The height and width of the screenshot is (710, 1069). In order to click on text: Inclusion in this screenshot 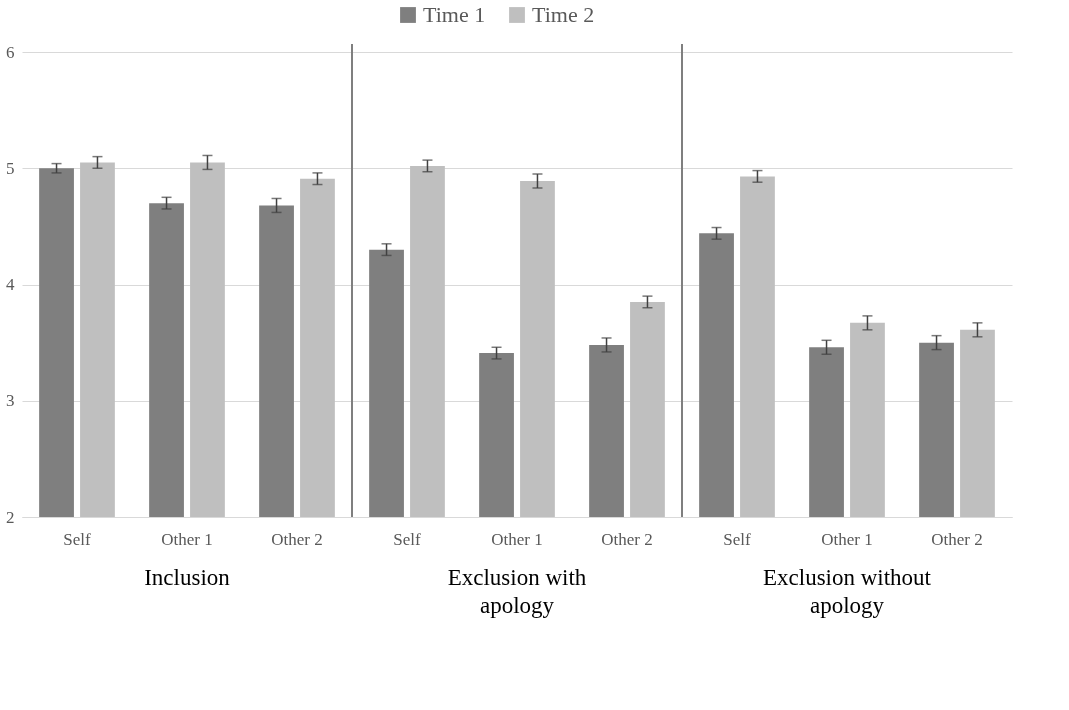, I will do `click(187, 577)`.